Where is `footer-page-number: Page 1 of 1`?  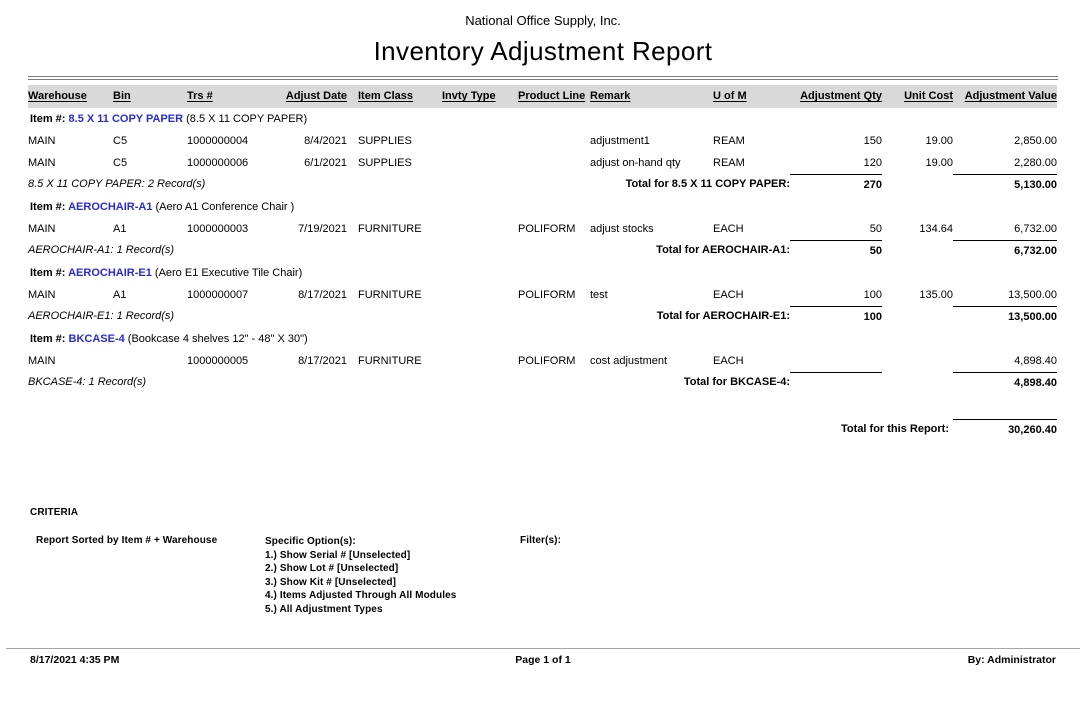
footer-page-number: Page 1 of 1 is located at coordinates (543, 660).